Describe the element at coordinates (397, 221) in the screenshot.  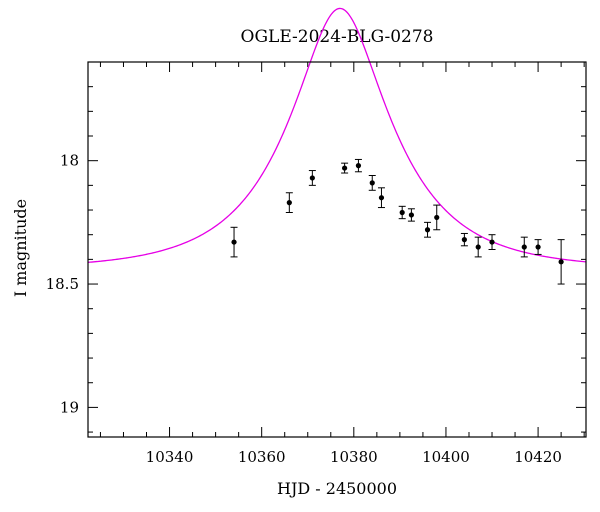
I see `data-points` at that location.